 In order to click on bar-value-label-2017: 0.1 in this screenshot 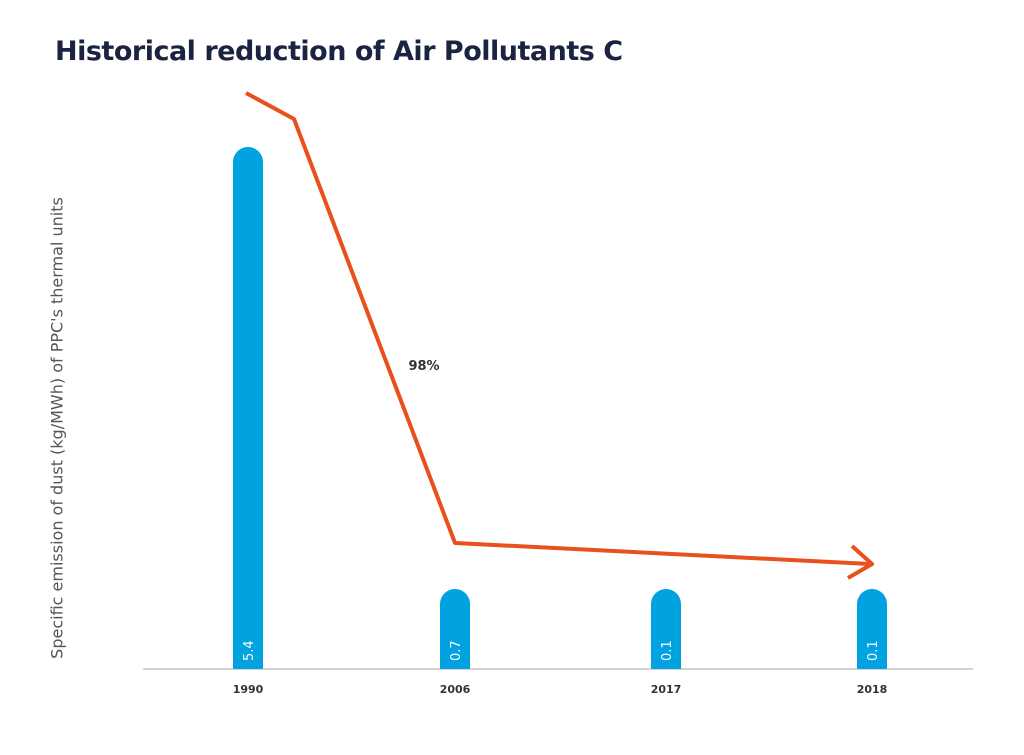, I will do `click(667, 650)`.